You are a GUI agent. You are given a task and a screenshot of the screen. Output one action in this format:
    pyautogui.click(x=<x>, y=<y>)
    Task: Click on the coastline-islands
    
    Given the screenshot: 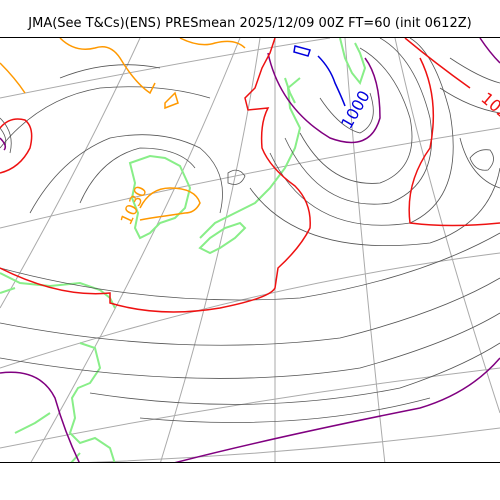 What is the action you would take?
    pyautogui.click(x=47, y=437)
    